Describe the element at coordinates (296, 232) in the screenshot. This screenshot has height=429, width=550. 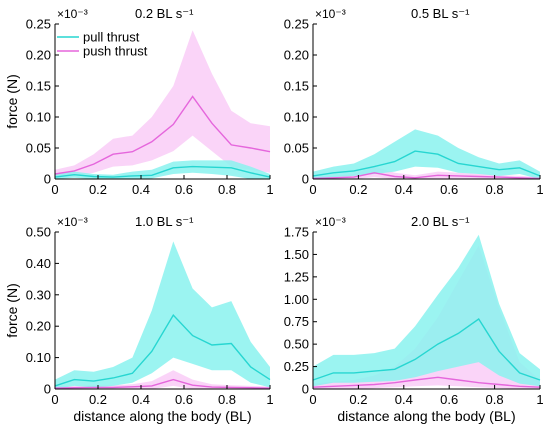
I see `y-tick-label: 1.75` at that location.